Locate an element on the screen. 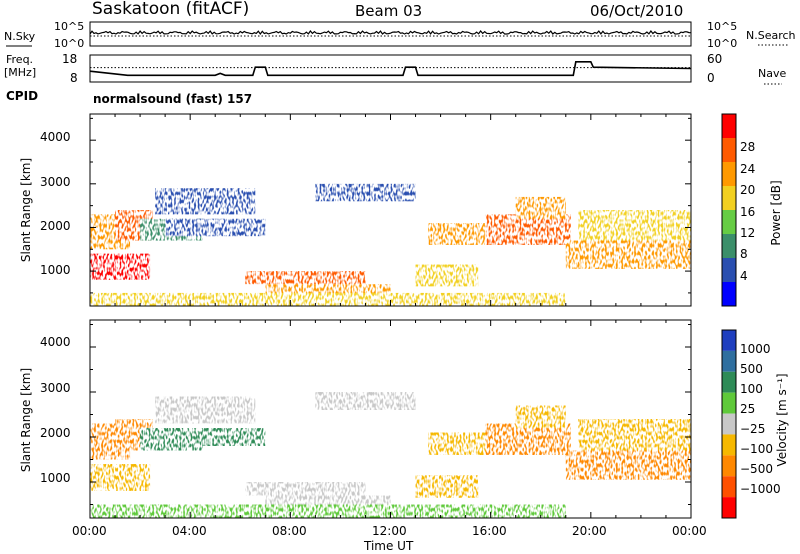 This screenshot has height=554, width=800. power-range-tick-3000: 3000 is located at coordinates (55, 182).